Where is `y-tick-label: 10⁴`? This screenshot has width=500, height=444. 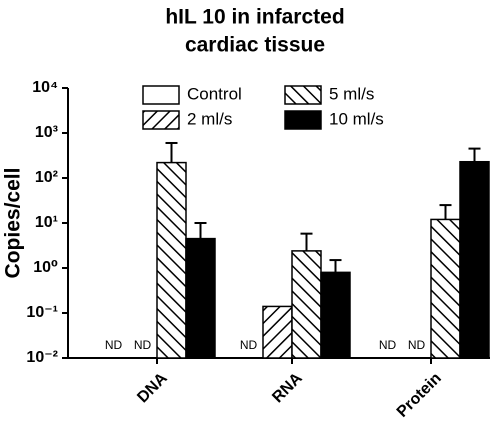 y-tick-label: 10⁴ is located at coordinates (45, 87).